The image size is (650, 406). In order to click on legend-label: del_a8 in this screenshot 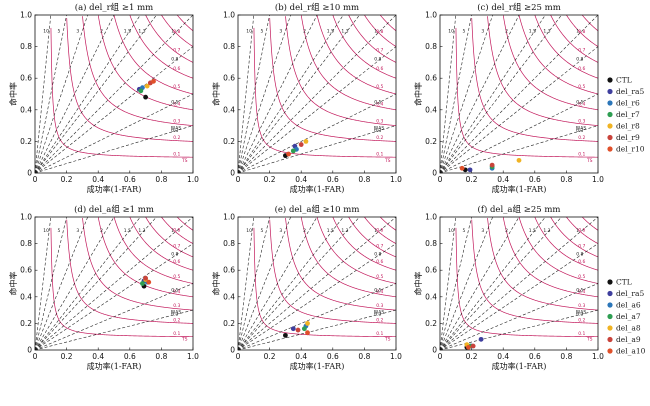, I will do `click(628, 328)`.